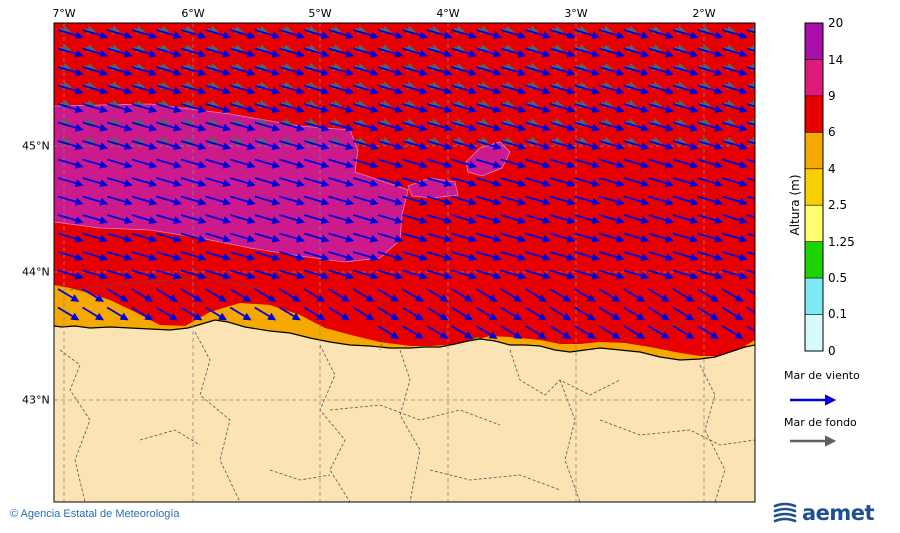  What do you see at coordinates (841, 242) in the screenshot?
I see `colorbar-tick: 1.25` at bounding box center [841, 242].